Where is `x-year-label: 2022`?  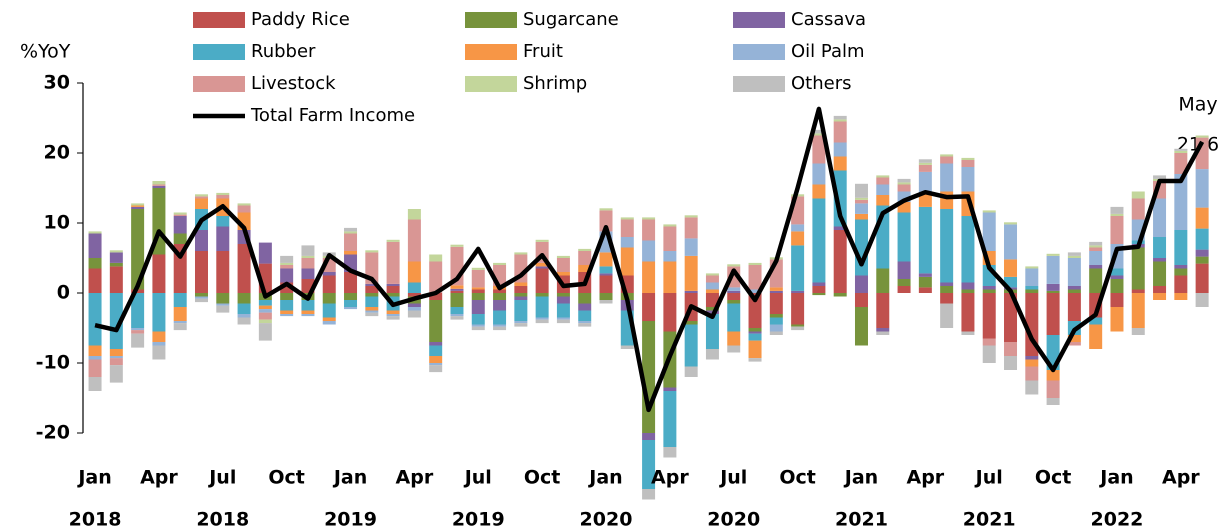
x-year-label: 2022 is located at coordinates (1117, 520).